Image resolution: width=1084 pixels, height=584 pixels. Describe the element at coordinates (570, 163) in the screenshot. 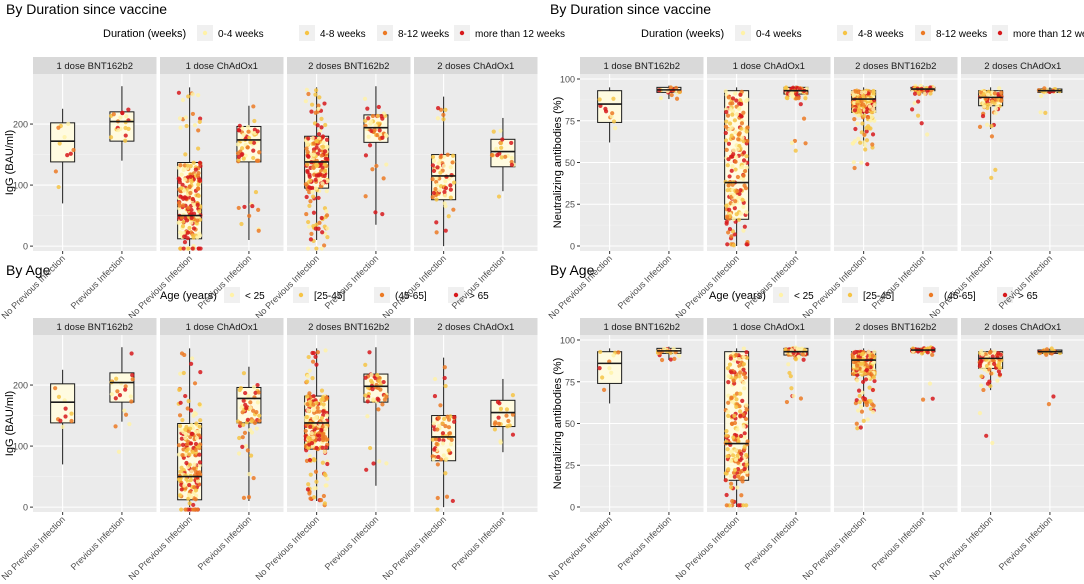

I see `y-tick-label: 50` at that location.